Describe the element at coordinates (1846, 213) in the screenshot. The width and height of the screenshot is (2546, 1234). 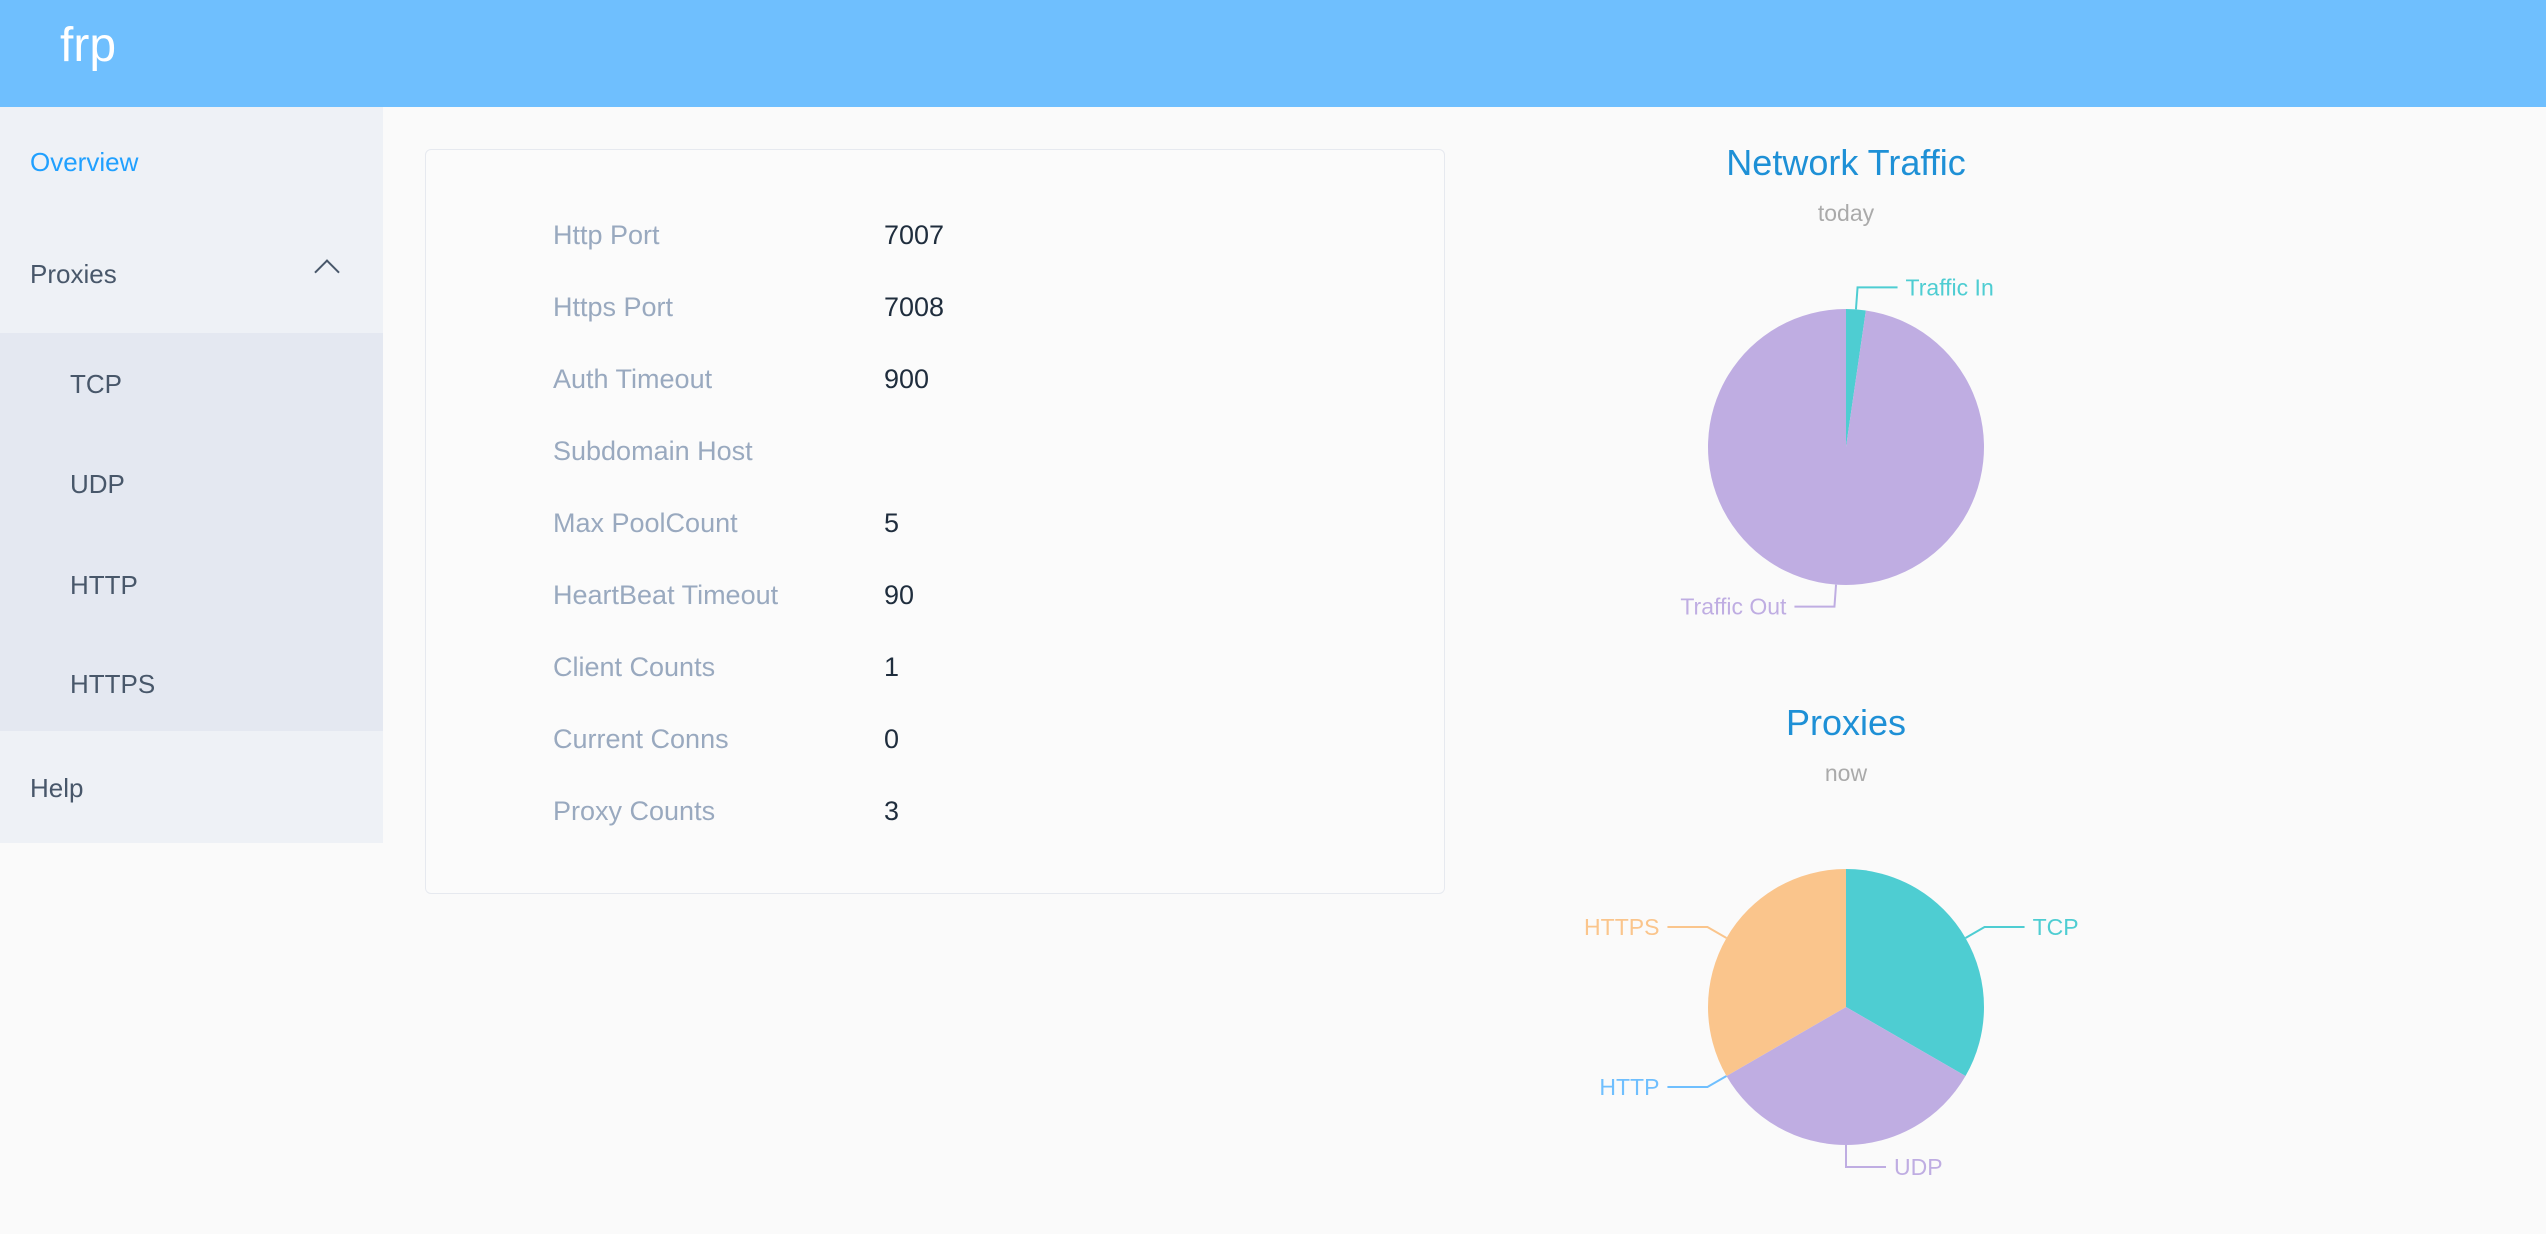
I see `chart-subtitle: today` at that location.